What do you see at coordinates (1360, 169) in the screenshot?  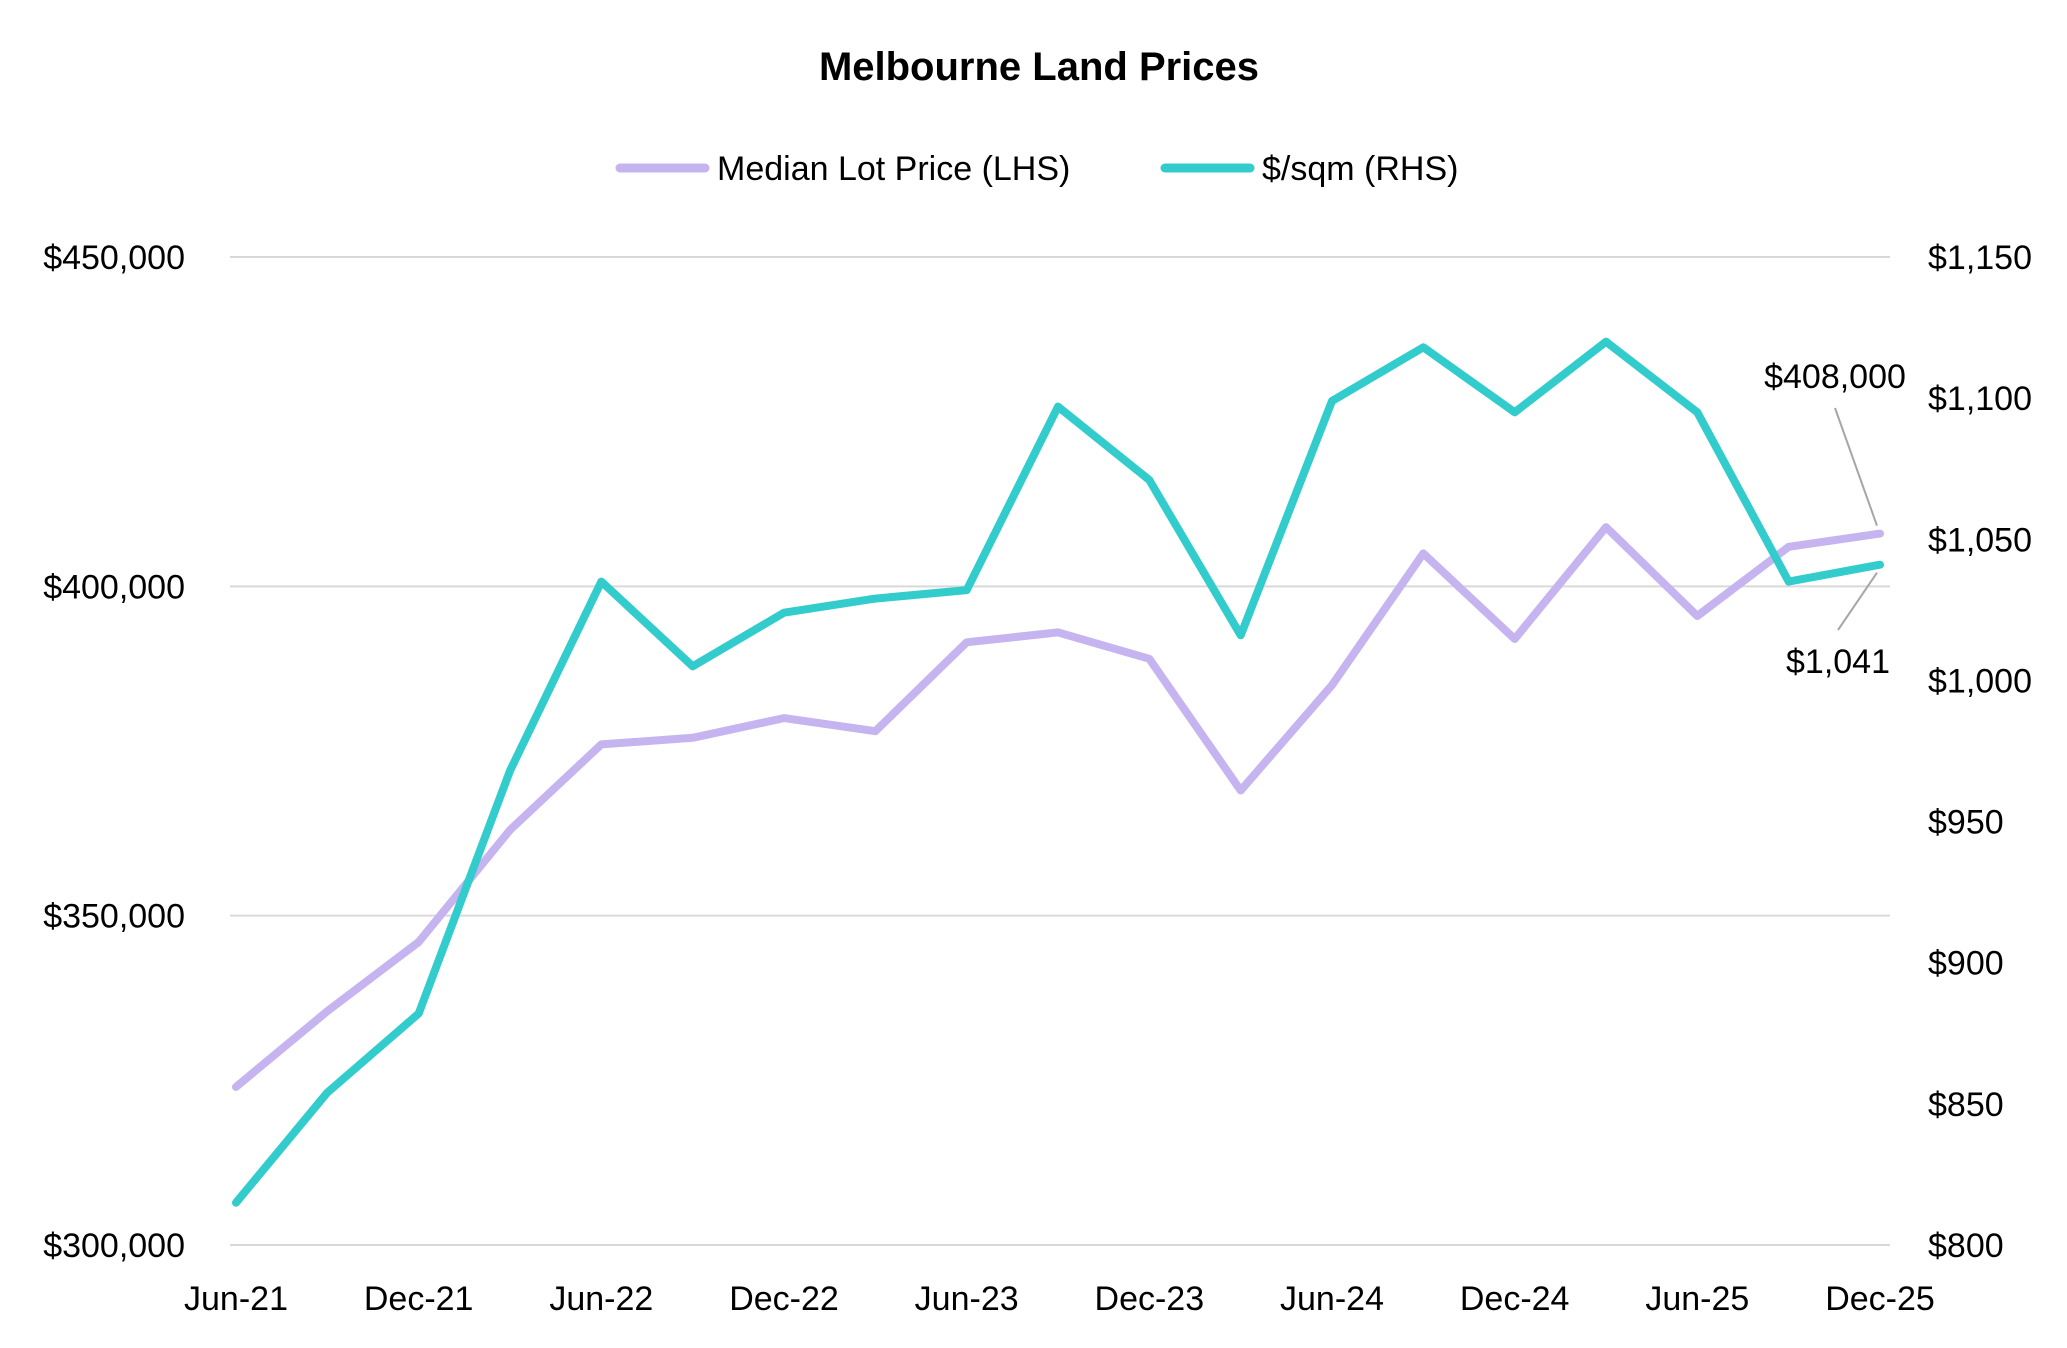 I see `legend-label: $/sqm (RHS)` at bounding box center [1360, 169].